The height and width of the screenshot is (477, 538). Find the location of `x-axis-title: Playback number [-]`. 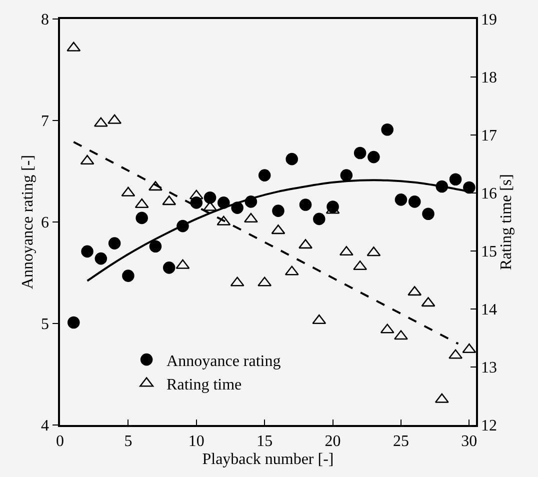

x-axis-title: Playback number [-] is located at coordinates (268, 459).